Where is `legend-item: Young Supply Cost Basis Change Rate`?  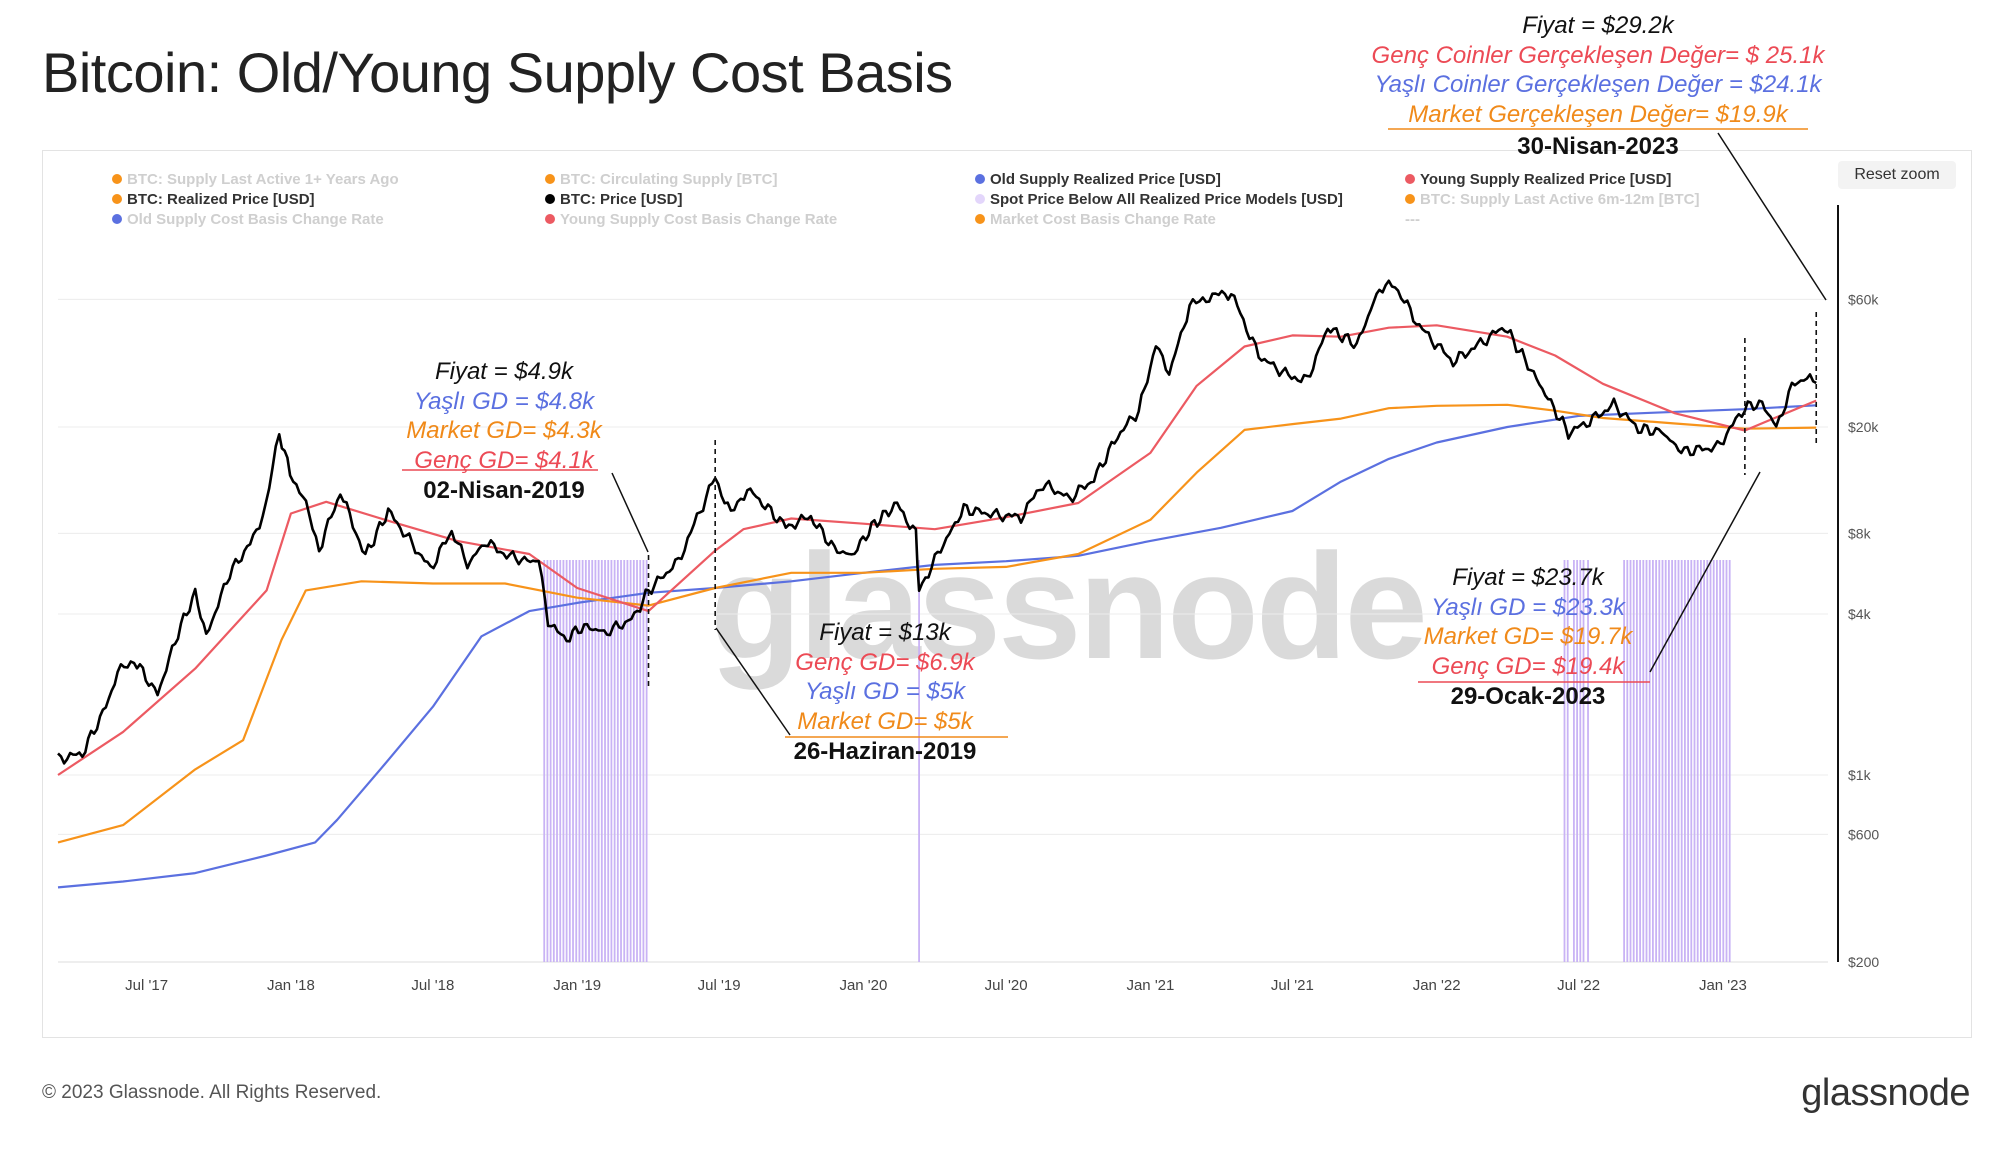
legend-item: Young Supply Cost Basis Change Rate is located at coordinates (691, 219).